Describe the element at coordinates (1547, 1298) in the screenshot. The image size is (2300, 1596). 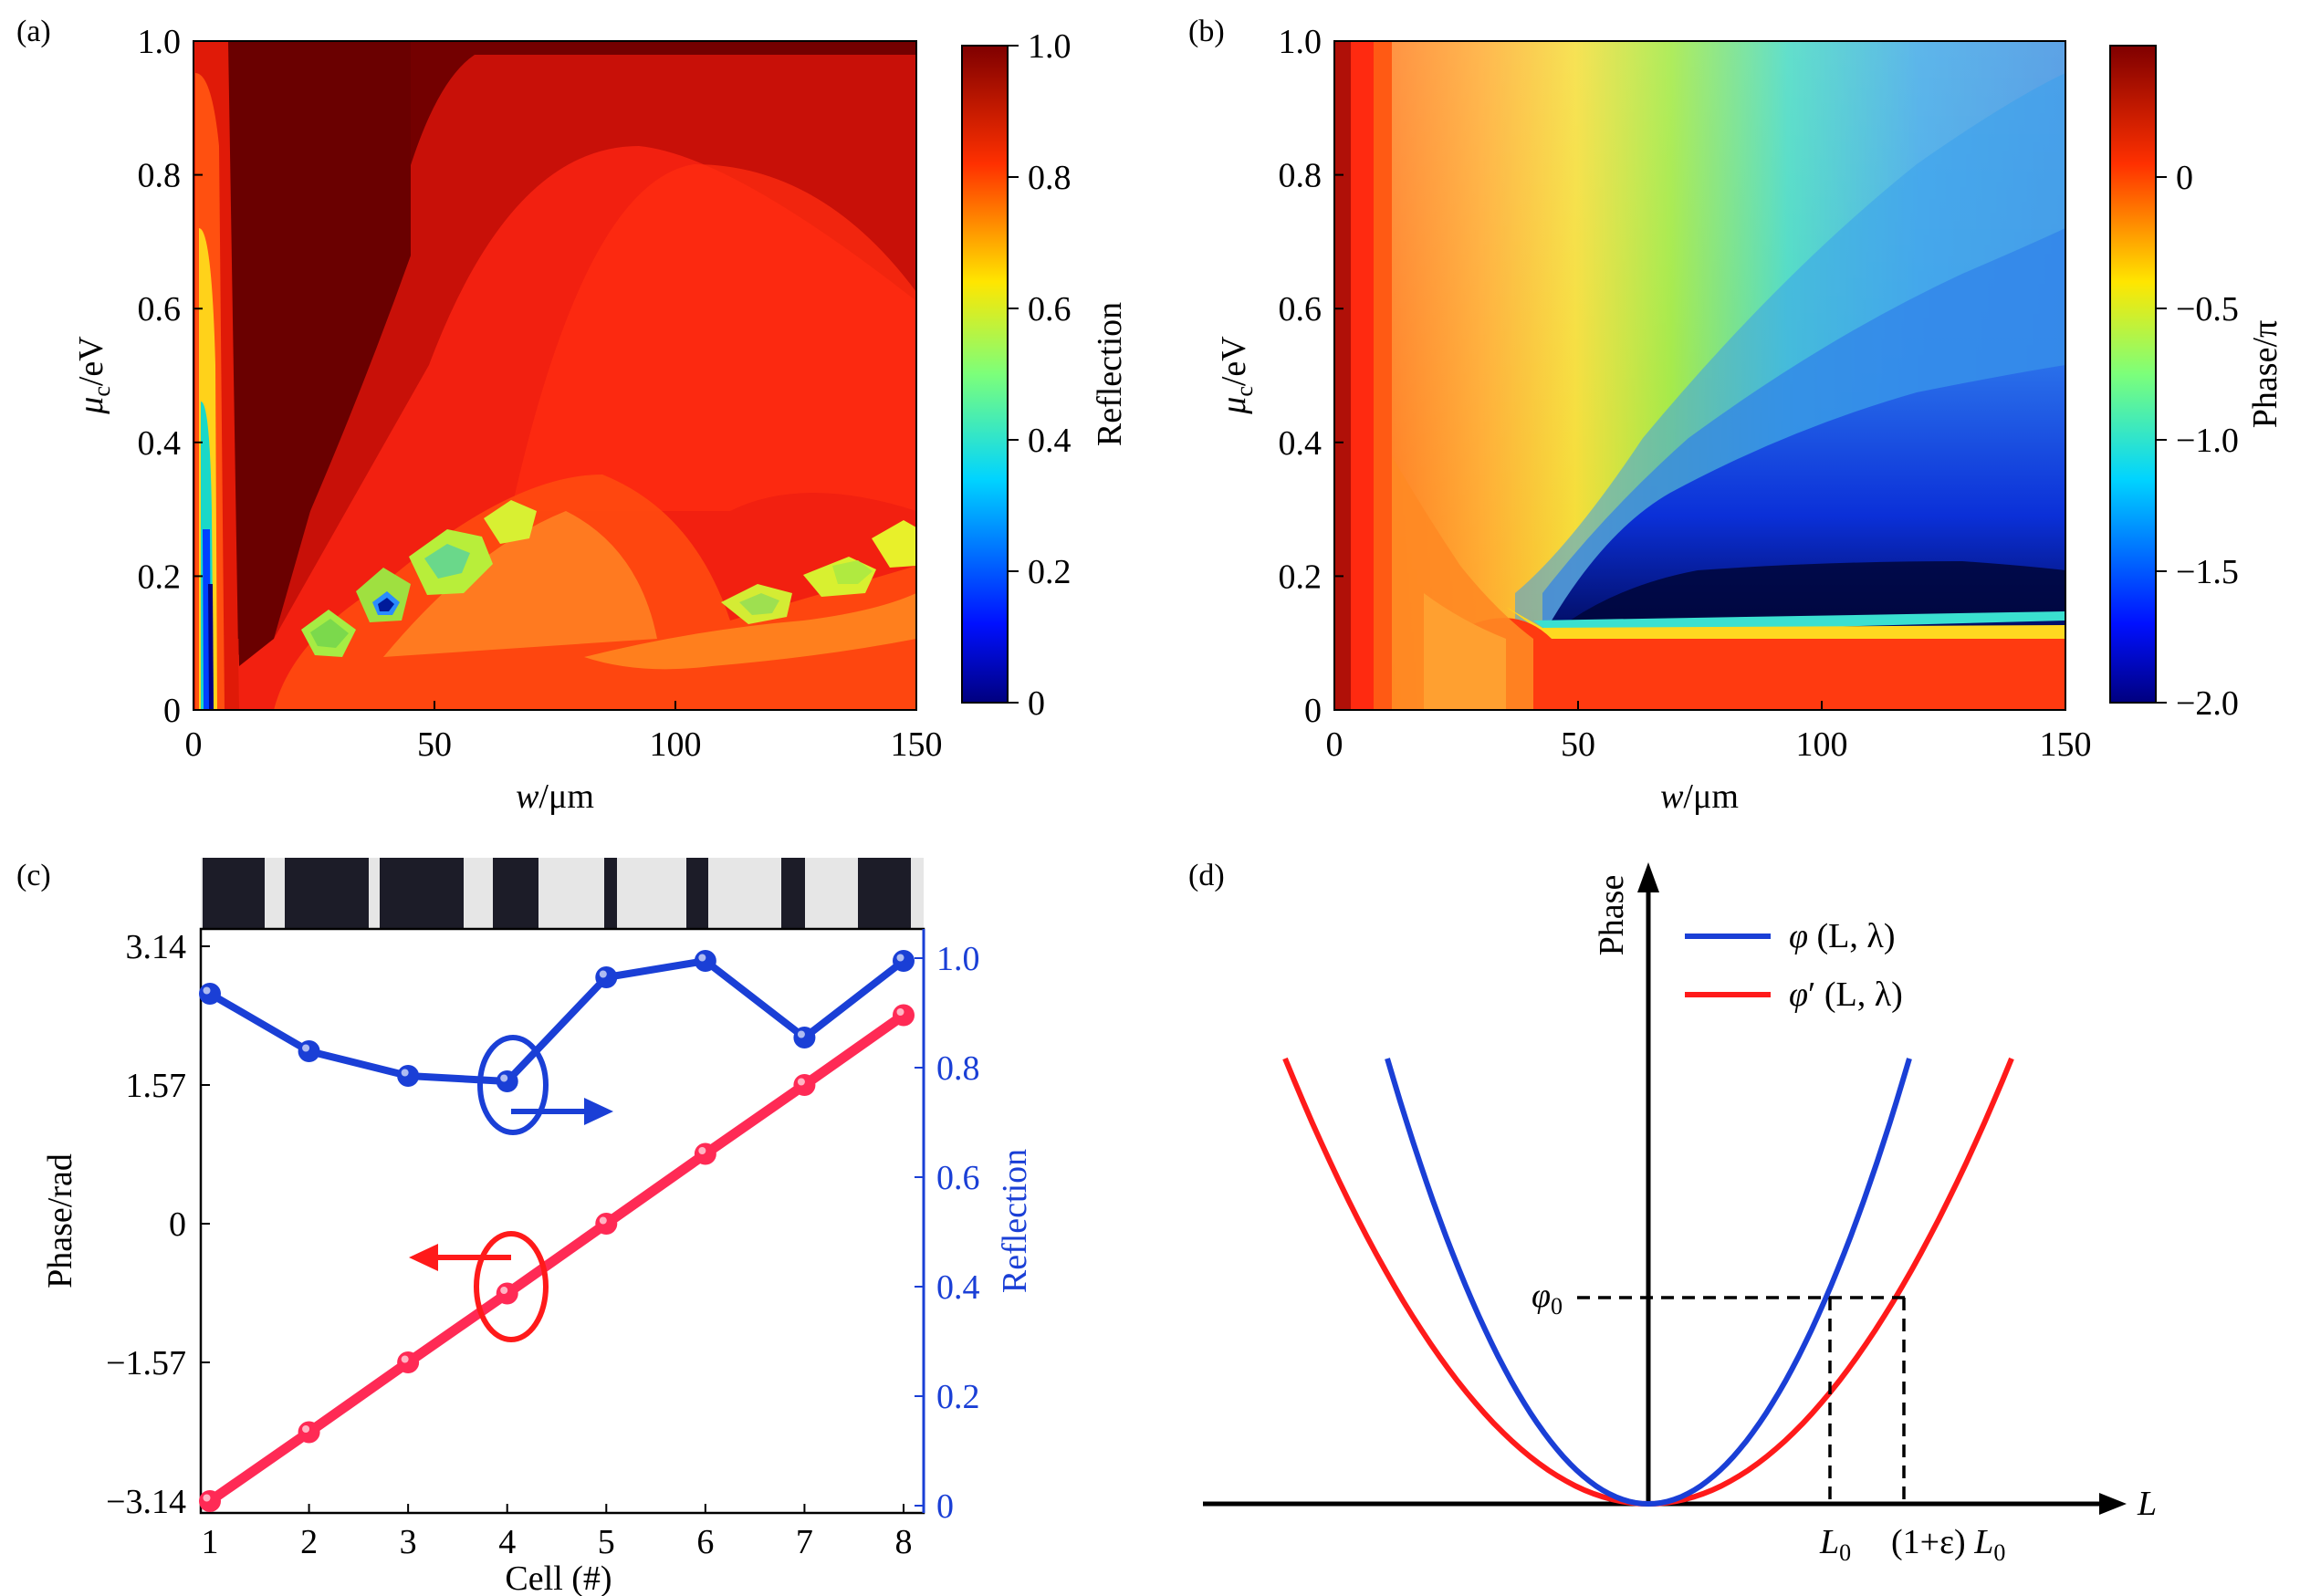
I see `panel-d-phi0-label: φ0` at that location.